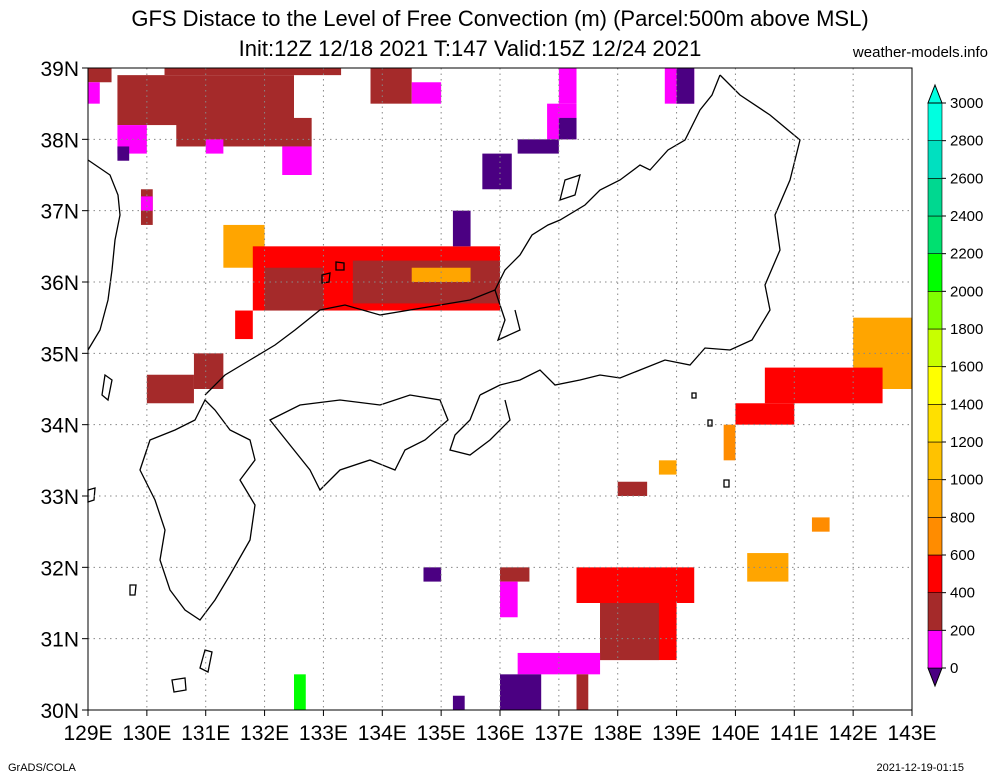 Image resolution: width=1000 pixels, height=779 pixels. What do you see at coordinates (264, 733) in the screenshot?
I see `x-tick-label: 132E` at bounding box center [264, 733].